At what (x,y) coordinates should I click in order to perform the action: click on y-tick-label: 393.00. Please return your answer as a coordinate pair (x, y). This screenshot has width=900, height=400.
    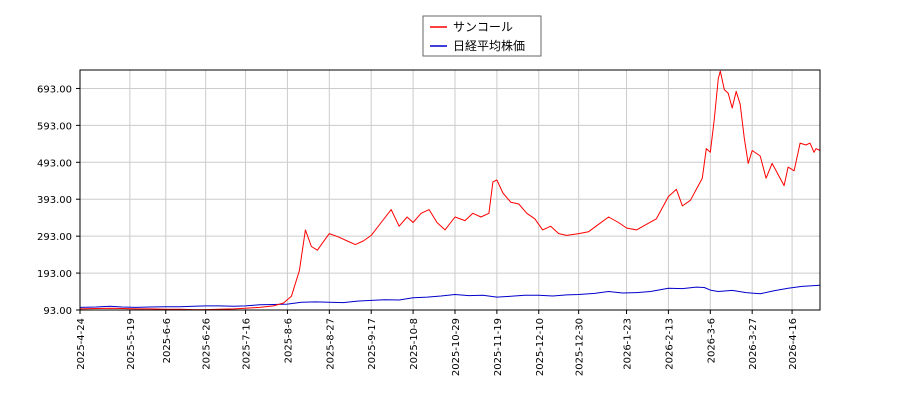
    Looking at the image, I should click on (54, 200).